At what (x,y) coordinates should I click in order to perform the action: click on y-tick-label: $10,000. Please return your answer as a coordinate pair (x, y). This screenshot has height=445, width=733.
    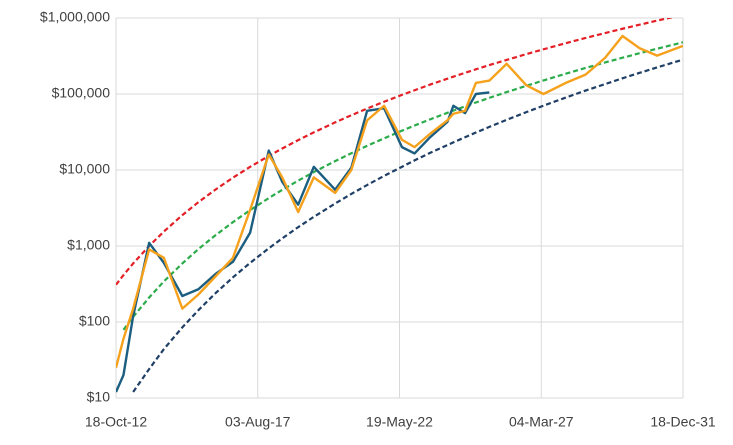
    Looking at the image, I should click on (84, 169).